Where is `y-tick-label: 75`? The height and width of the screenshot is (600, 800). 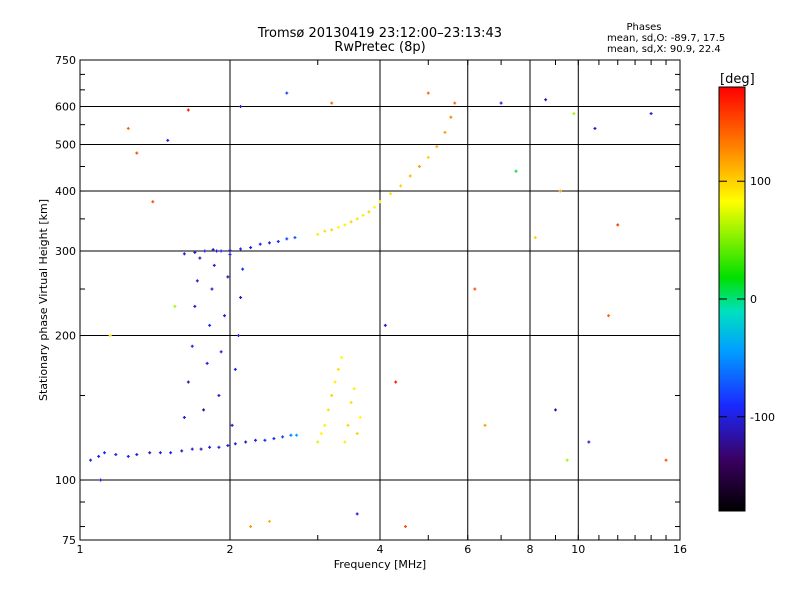 y-tick-label: 75 is located at coordinates (69, 540).